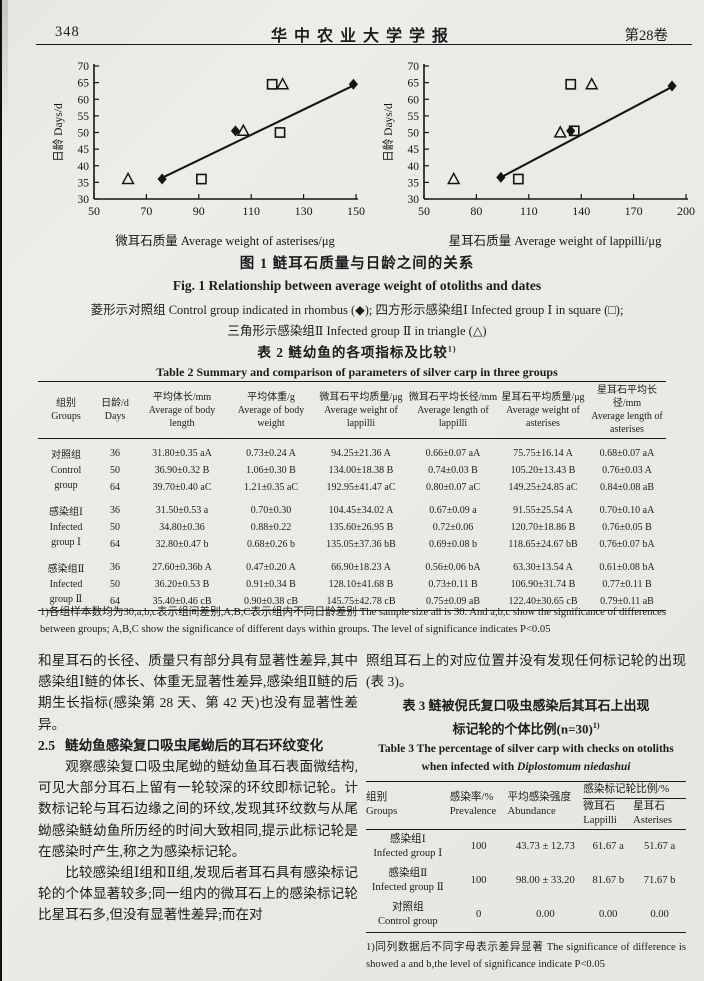 The width and height of the screenshot is (704, 981). I want to click on svg-text: 45, so click(414, 150).